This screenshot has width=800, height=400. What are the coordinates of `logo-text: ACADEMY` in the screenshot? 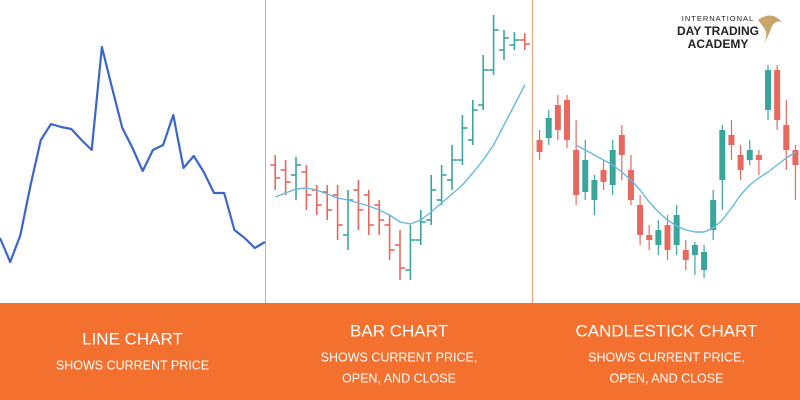 It's located at (718, 44).